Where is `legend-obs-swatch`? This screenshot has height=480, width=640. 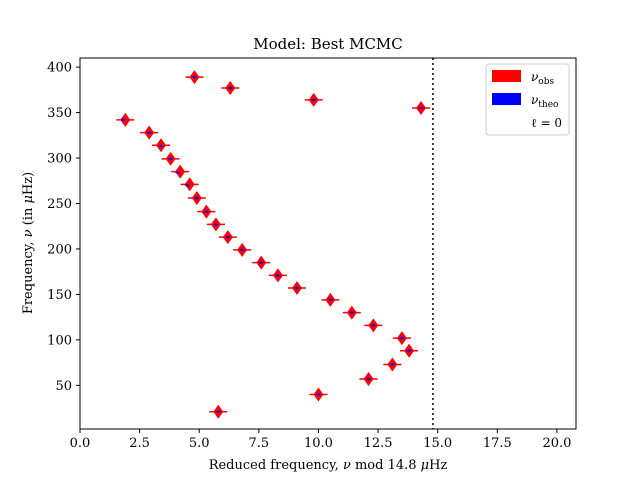
legend-obs-swatch is located at coordinates (506, 76).